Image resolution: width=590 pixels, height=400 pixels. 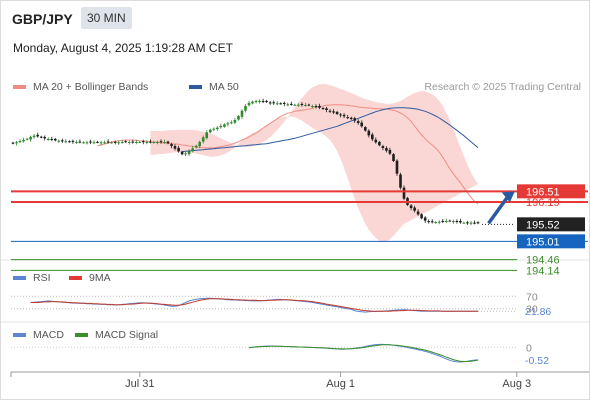 I want to click on macd-legend-label-1: MACD Signal, so click(x=126, y=335).